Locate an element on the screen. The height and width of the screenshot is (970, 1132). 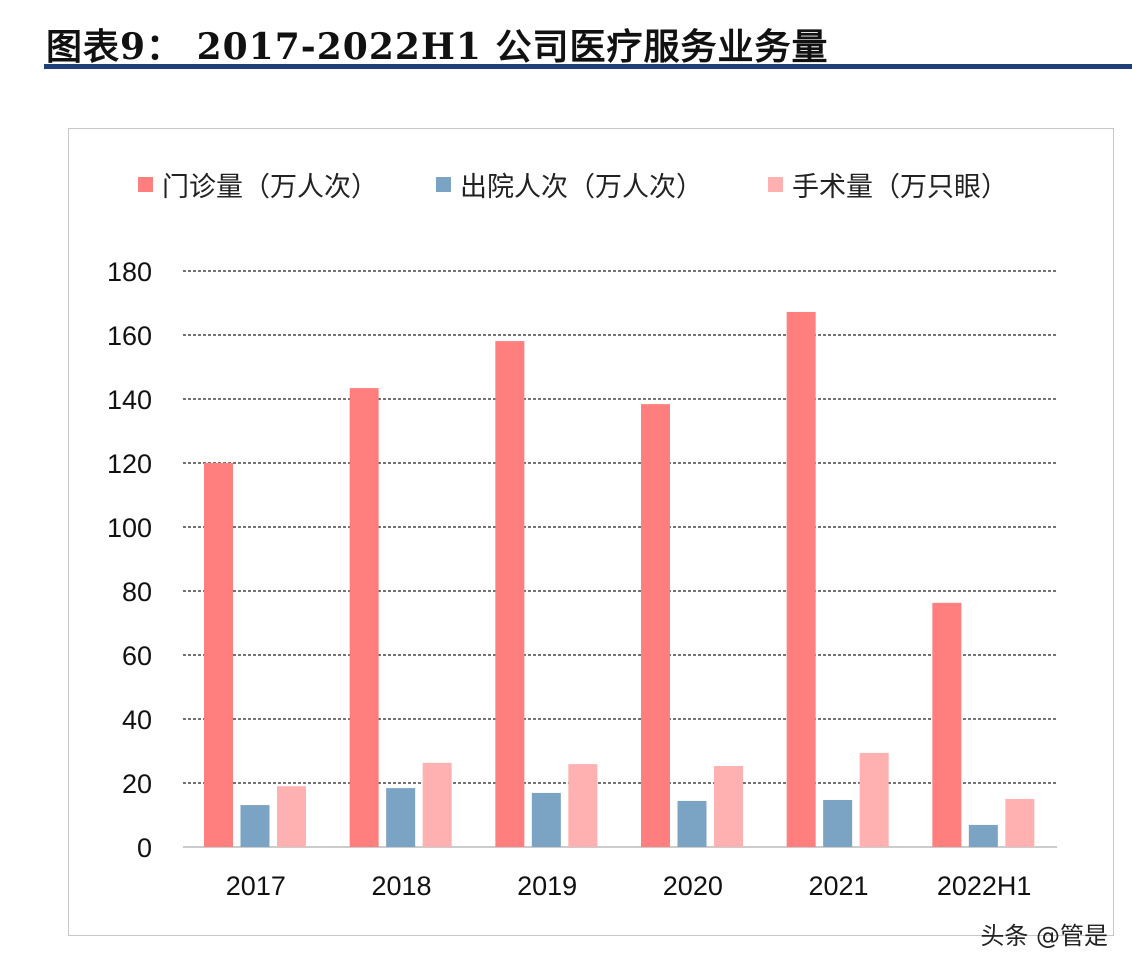
y-tick-label: 80 is located at coordinates (137, 592).